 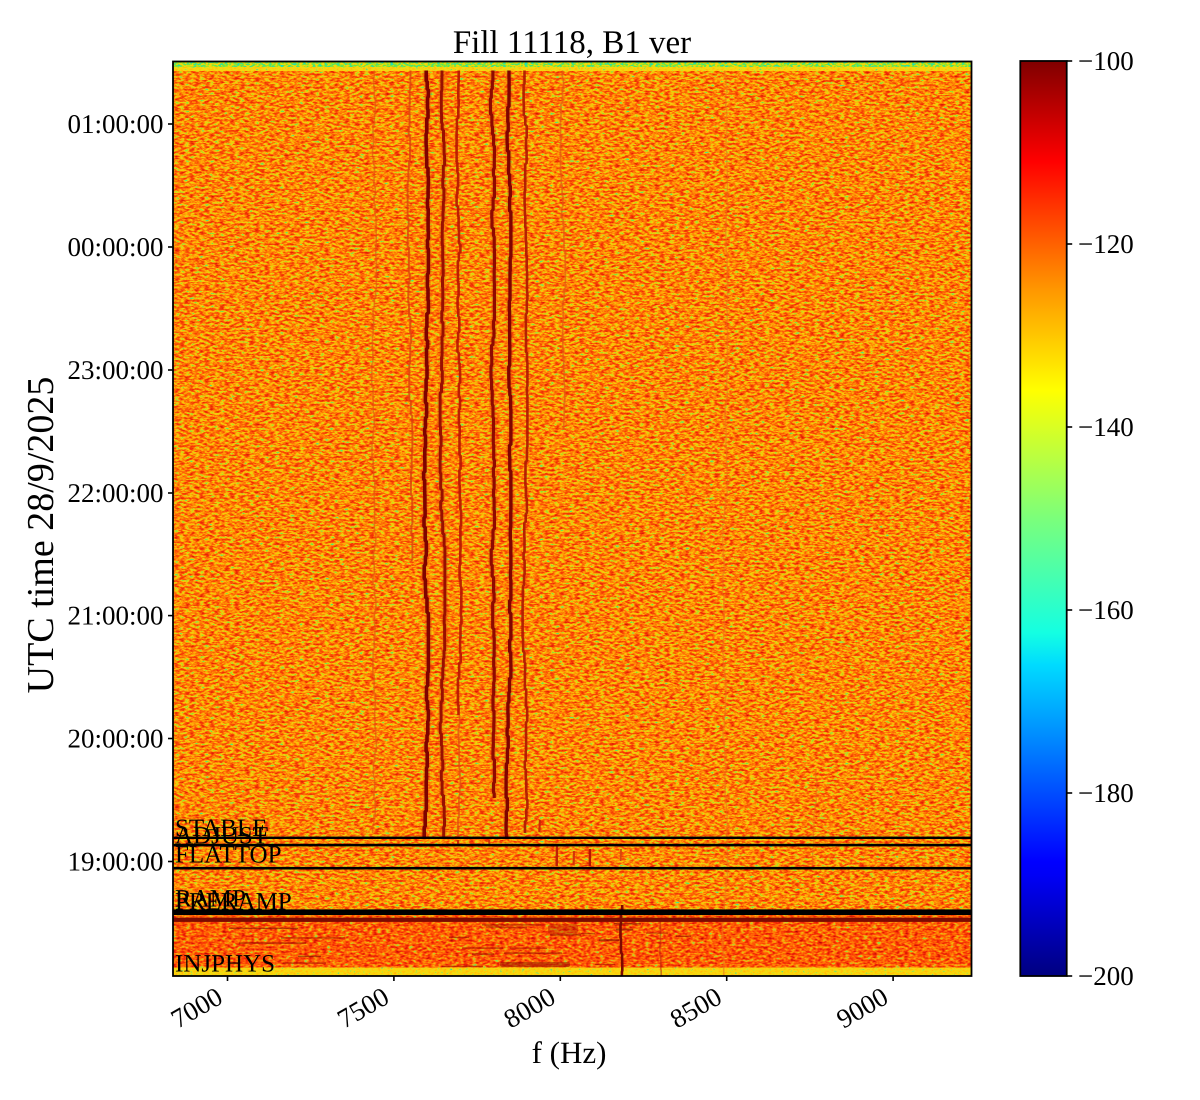 I want to click on svg-text: FLATTOP, so click(x=228, y=854).